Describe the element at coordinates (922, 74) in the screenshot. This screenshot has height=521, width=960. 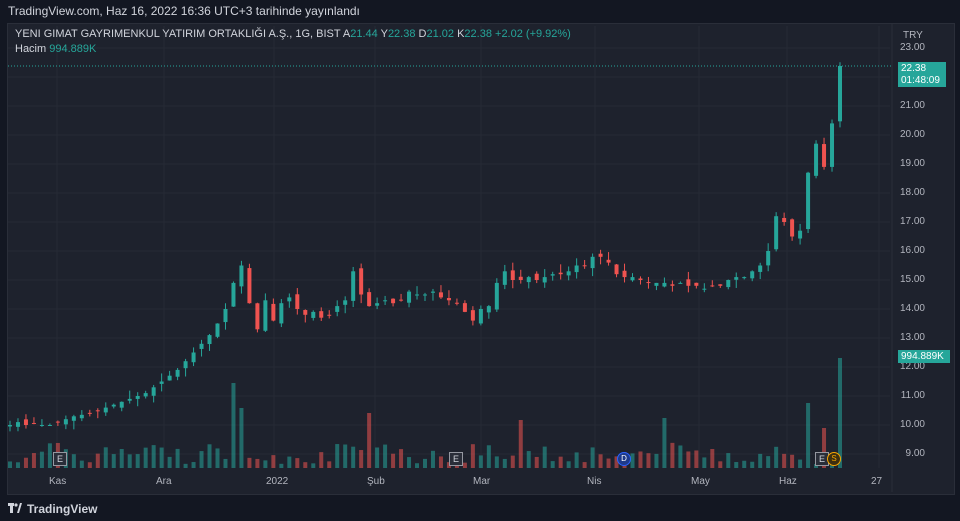
I see `last-price-label: 22.38 01:48:09` at that location.